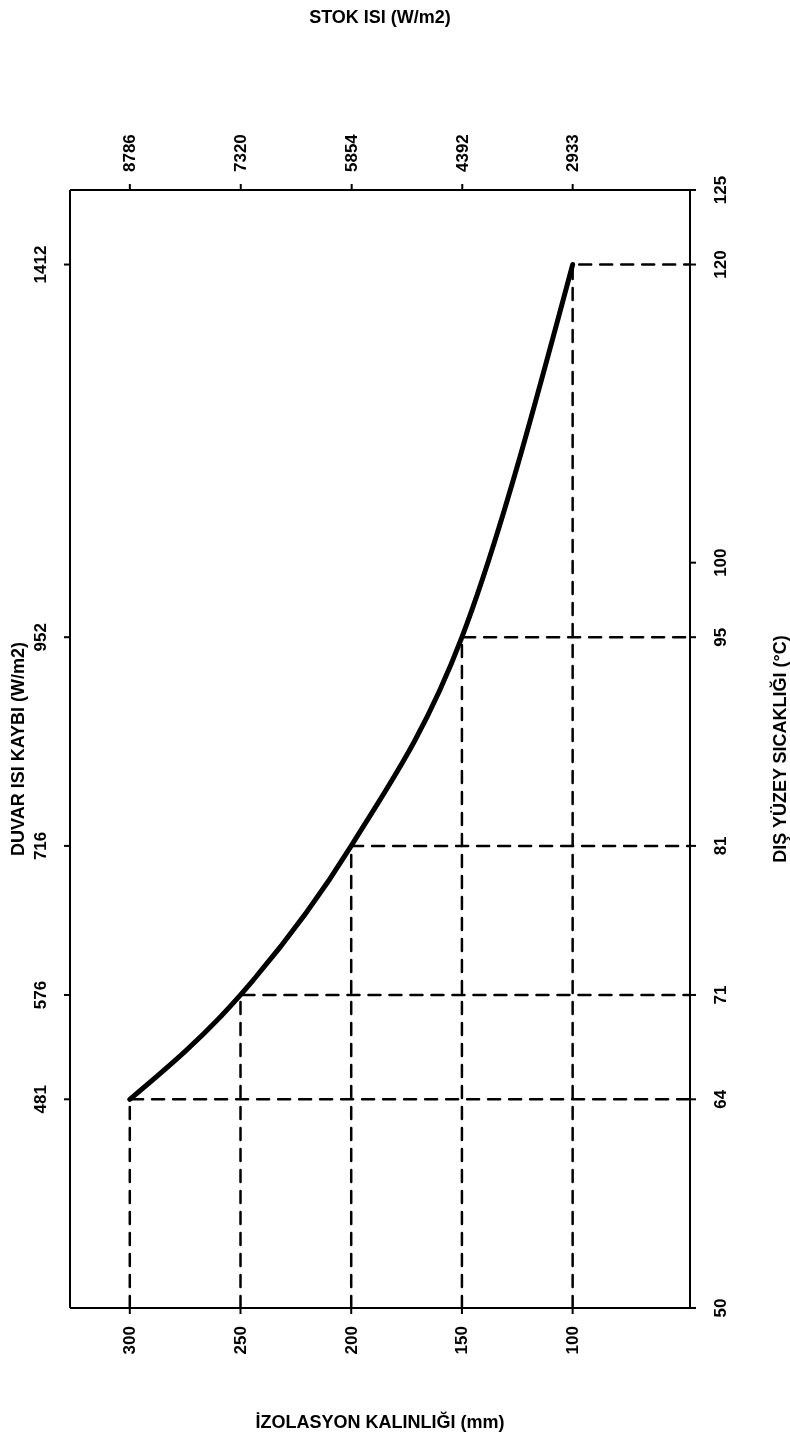 The height and width of the screenshot is (1442, 790). Describe the element at coordinates (380, 16) in the screenshot. I see `x2-axis-title: STOK ISI (W/m2)` at that location.